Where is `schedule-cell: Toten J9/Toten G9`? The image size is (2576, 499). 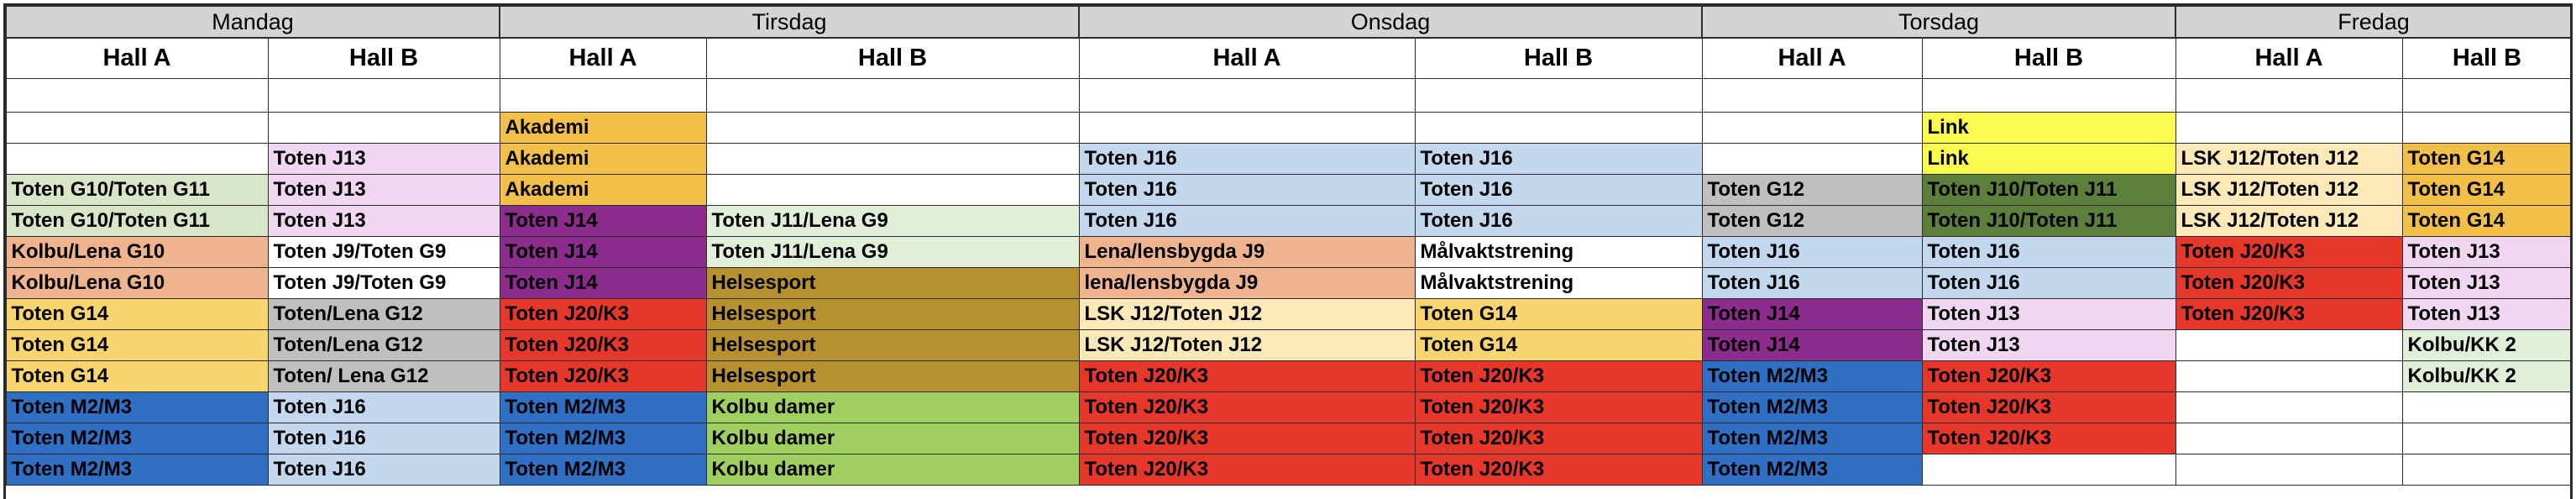 schedule-cell: Toten J9/Toten G9 is located at coordinates (383, 282).